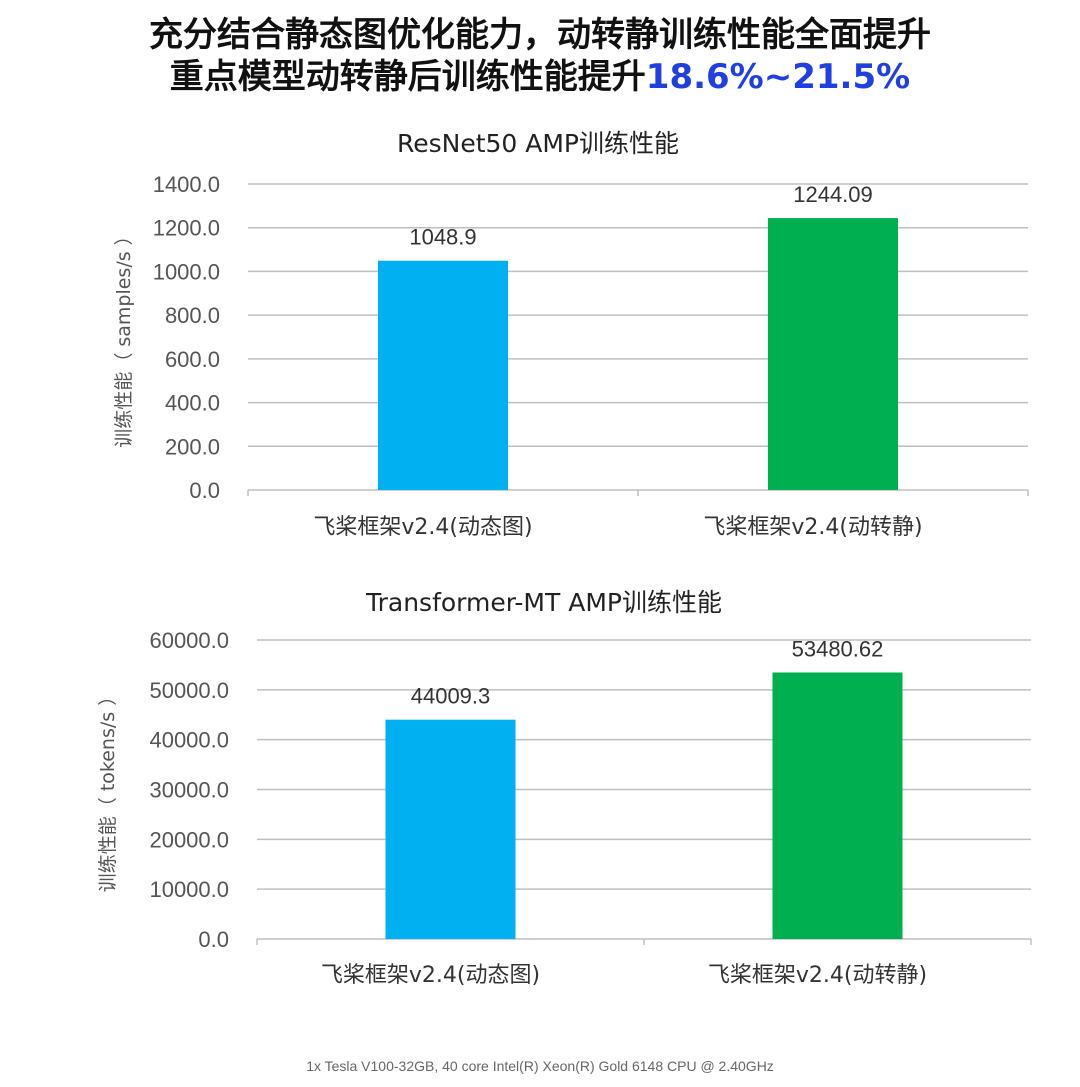 Image resolution: width=1080 pixels, height=1087 pixels. I want to click on chart2-value-label: 53480.62, so click(838, 648).